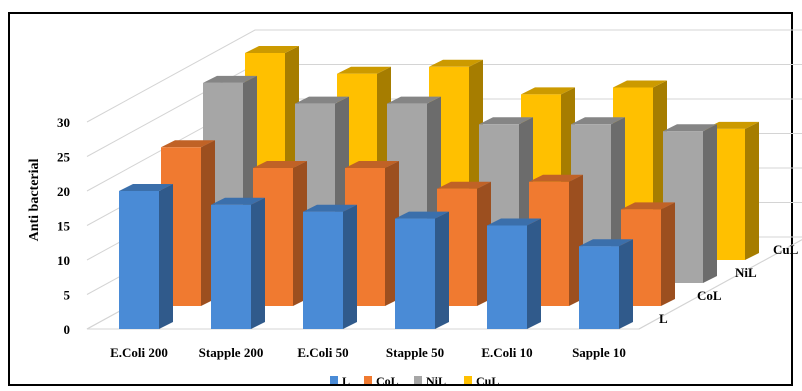  Describe the element at coordinates (231, 352) in the screenshot. I see `x-tick-label: Stapple 200` at that location.